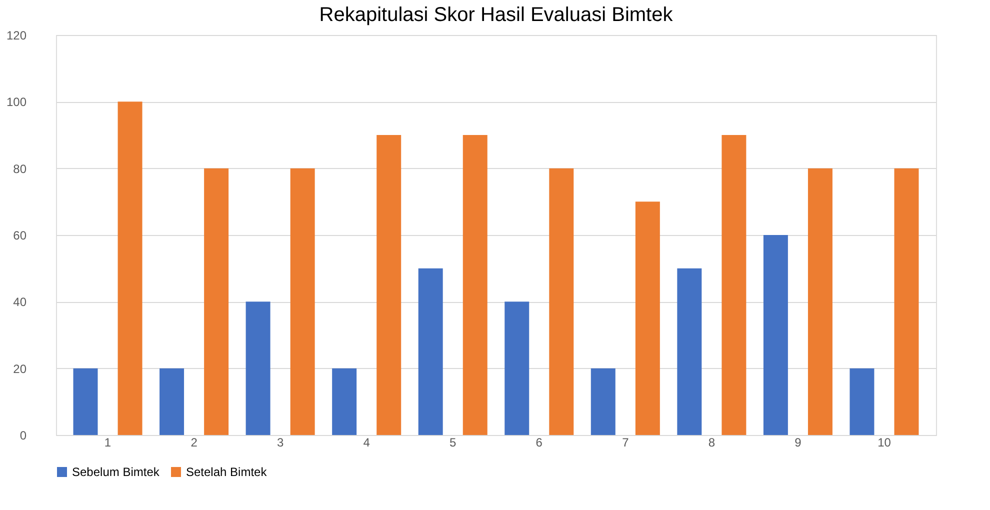 The width and height of the screenshot is (990, 510). I want to click on y-tick-label: 120, so click(16, 35).